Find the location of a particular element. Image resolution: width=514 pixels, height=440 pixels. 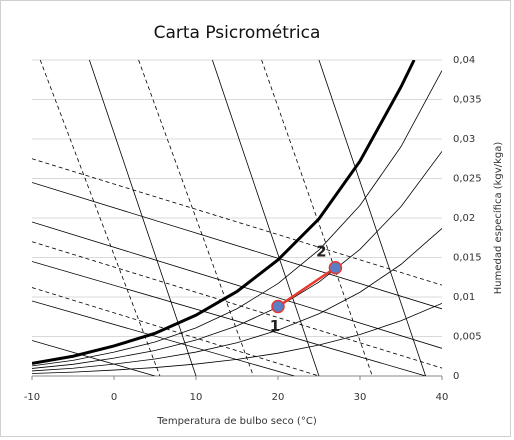

overlay: 12 is located at coordinates (306, 288).